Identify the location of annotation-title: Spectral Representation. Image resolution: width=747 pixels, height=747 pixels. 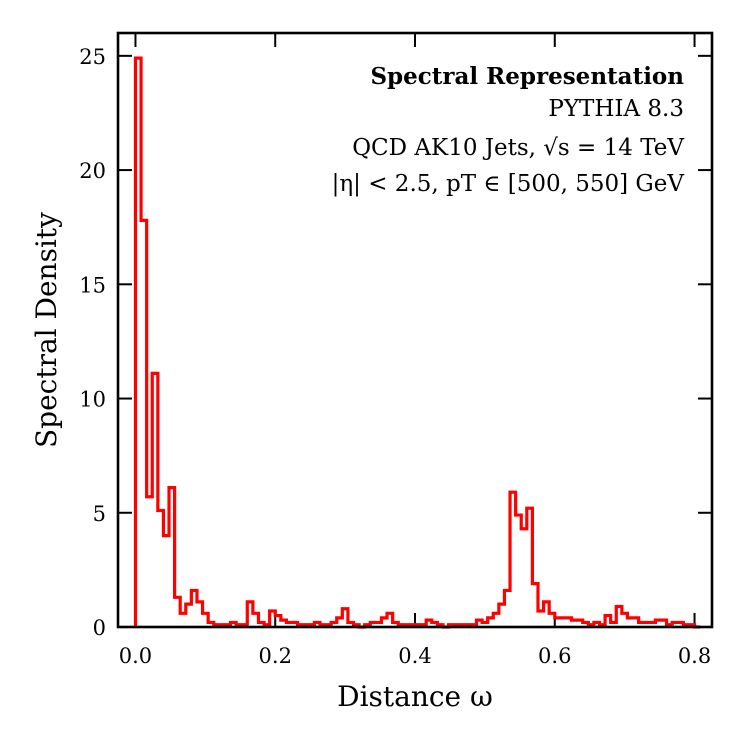
(527, 76).